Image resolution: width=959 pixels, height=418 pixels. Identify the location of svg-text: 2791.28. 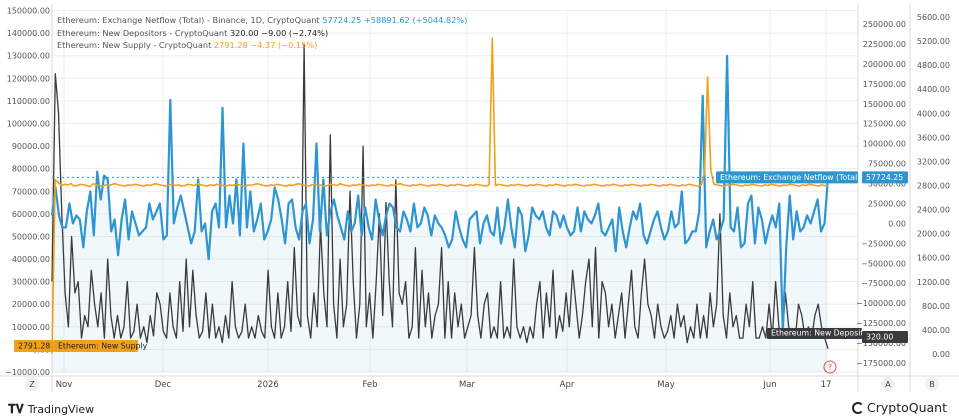
(34, 346).